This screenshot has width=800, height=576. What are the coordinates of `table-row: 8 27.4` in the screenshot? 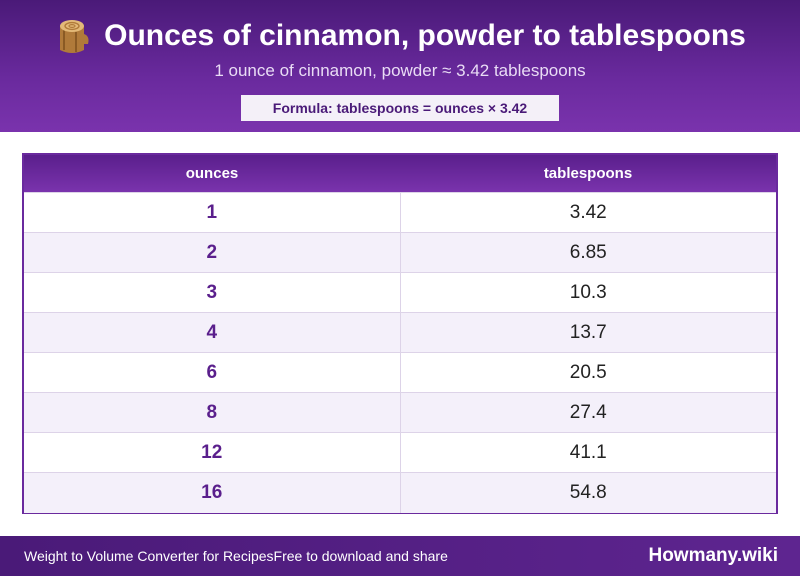 It's located at (400, 412).